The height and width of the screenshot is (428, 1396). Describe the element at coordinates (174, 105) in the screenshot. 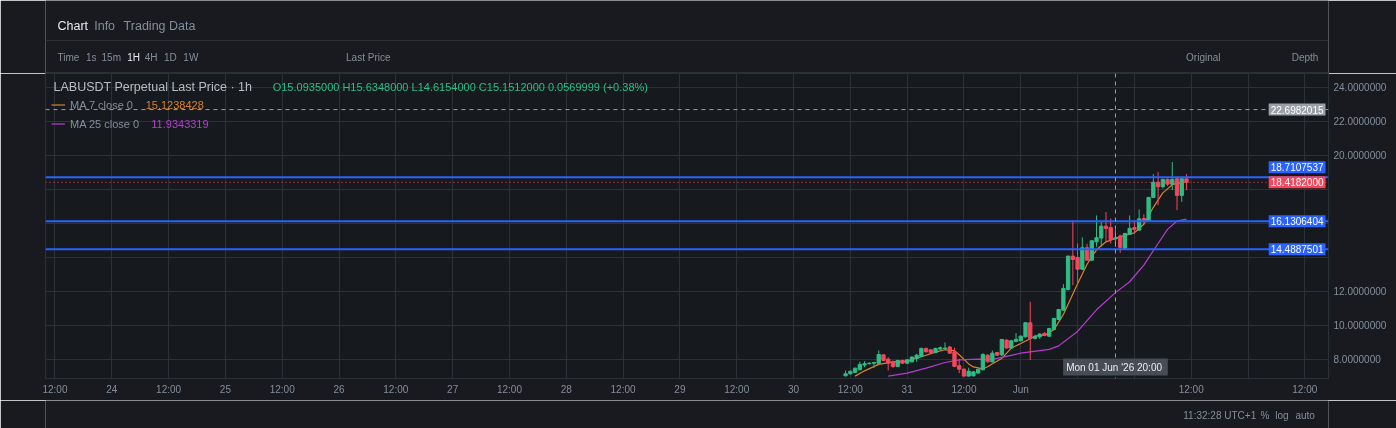

I see `annotation: 15.1238428` at that location.